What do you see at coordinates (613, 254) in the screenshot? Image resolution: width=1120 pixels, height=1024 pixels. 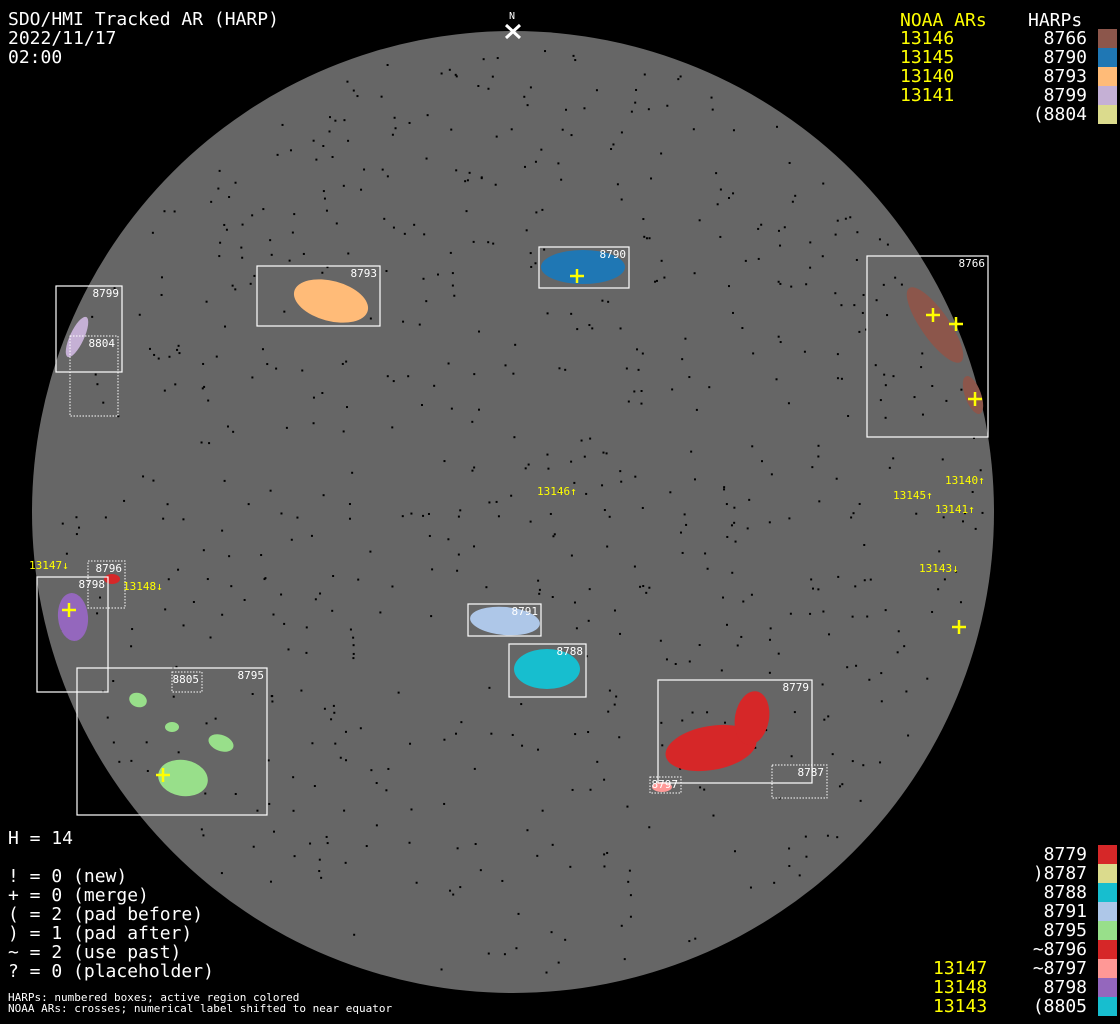 I see `harp-box-label: 8790` at bounding box center [613, 254].